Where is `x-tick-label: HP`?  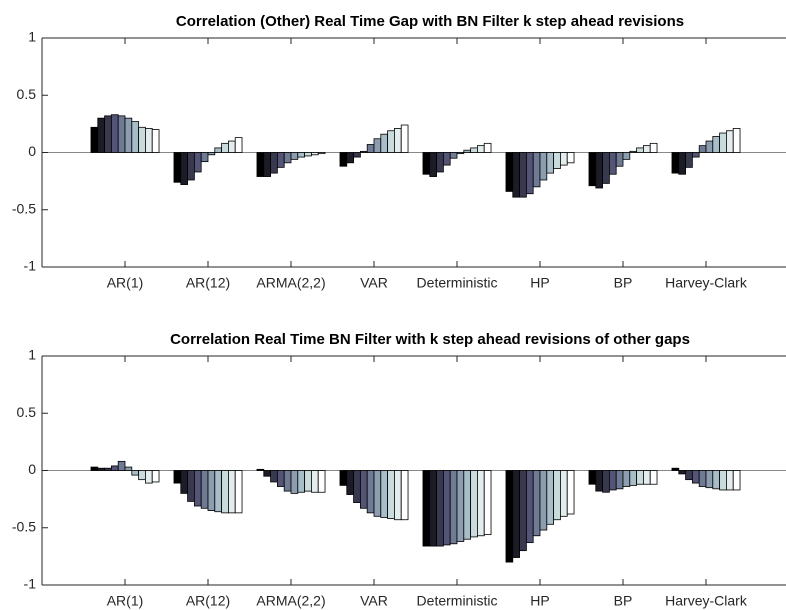 x-tick-label: HP is located at coordinates (539, 283).